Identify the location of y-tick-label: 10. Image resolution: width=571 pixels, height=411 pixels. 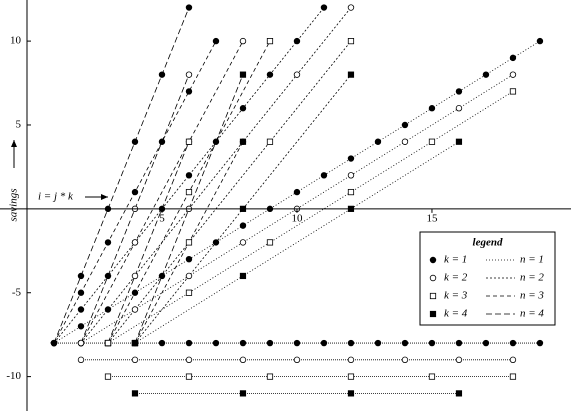
(16, 41).